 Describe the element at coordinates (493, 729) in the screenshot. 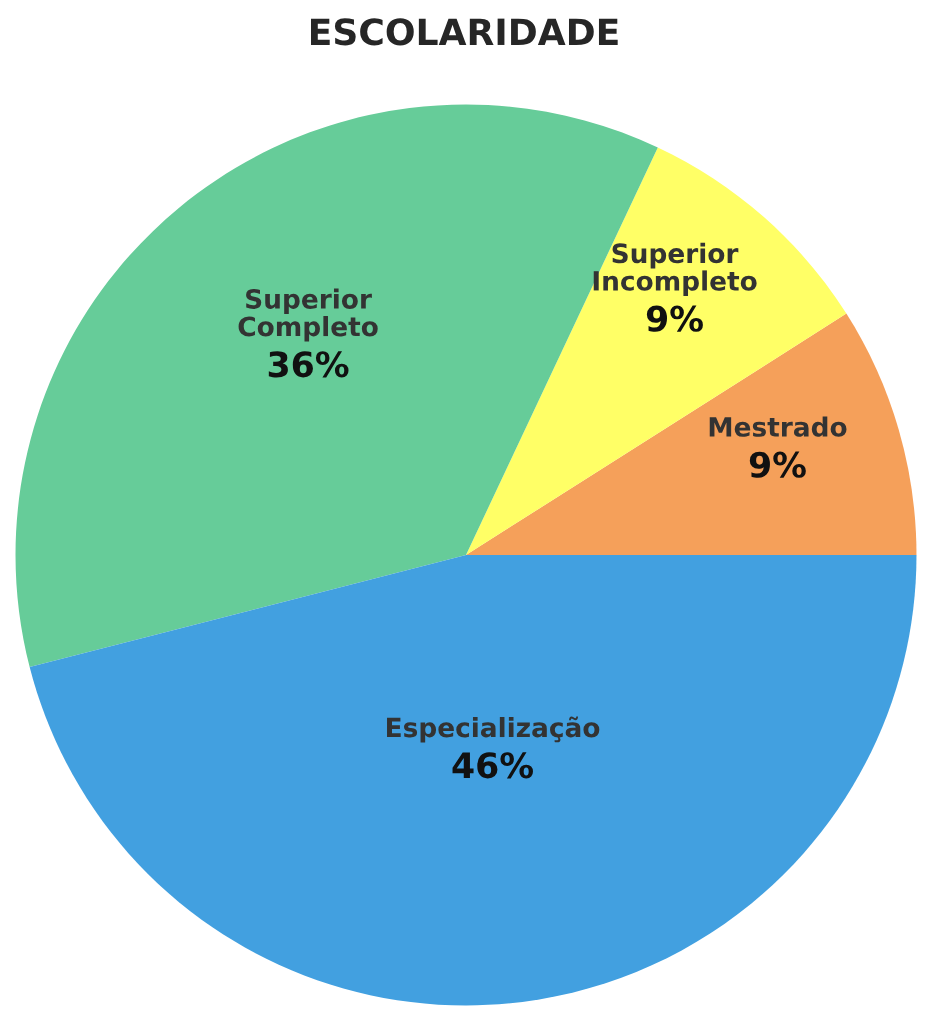

I see `slice-label: Especialização` at that location.